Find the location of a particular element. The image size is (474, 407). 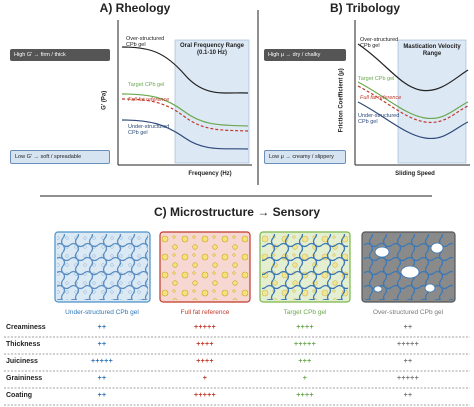

oral-range-band is located at coordinates (212, 101).